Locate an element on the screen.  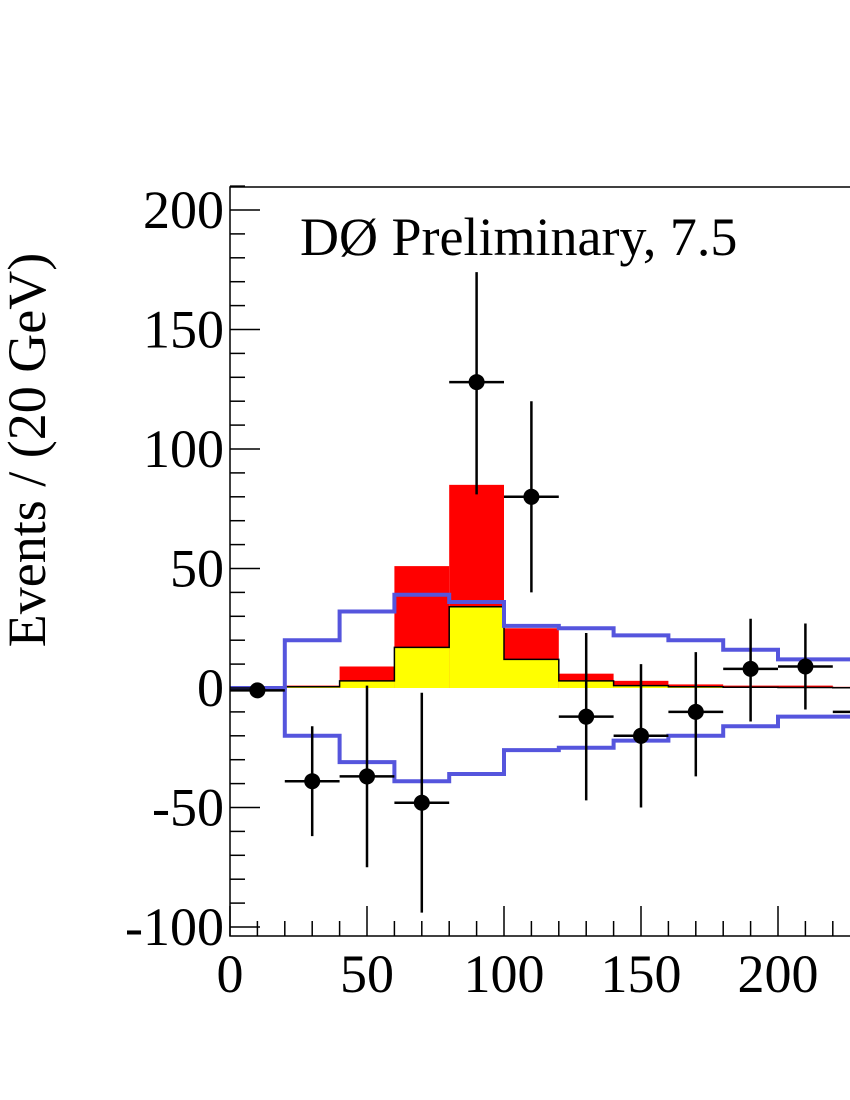
x-tick-label: 150 is located at coordinates (641, 974).